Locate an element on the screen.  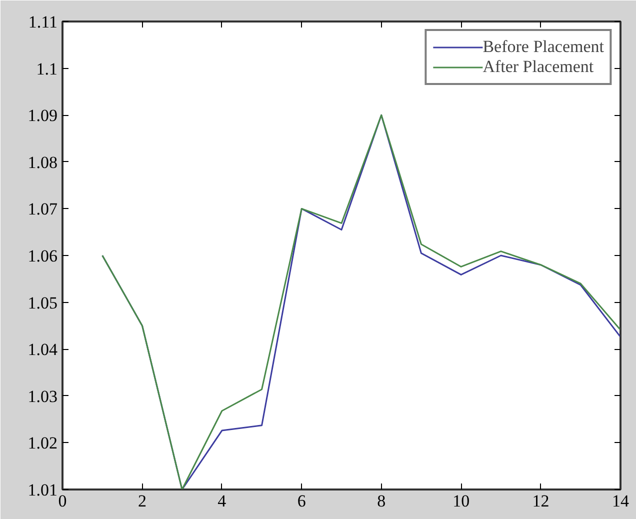
y-tick-label: 1.06 is located at coordinates (43, 256).